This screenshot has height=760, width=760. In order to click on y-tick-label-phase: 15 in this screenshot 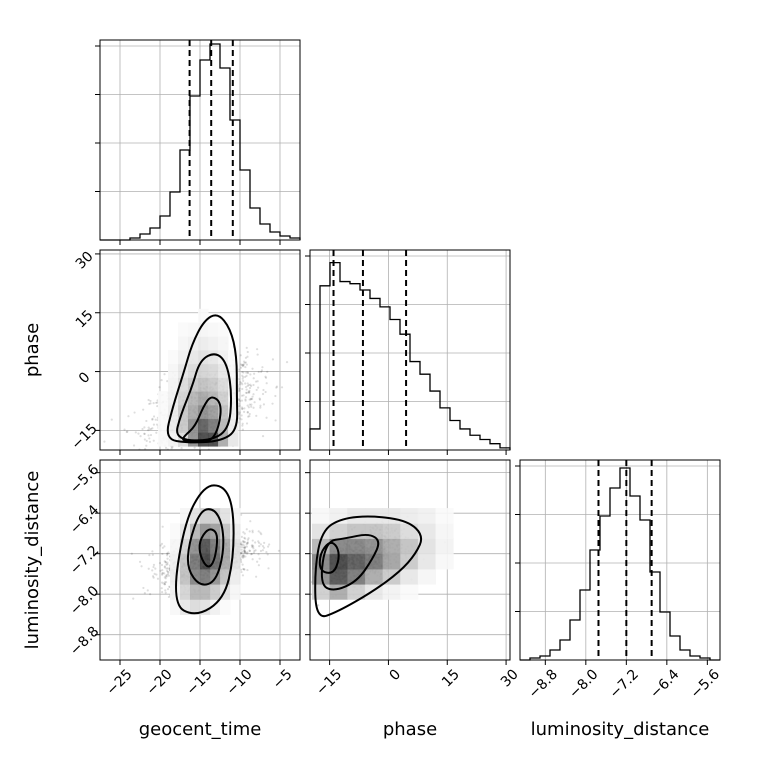, I will do `click(85, 319)`.